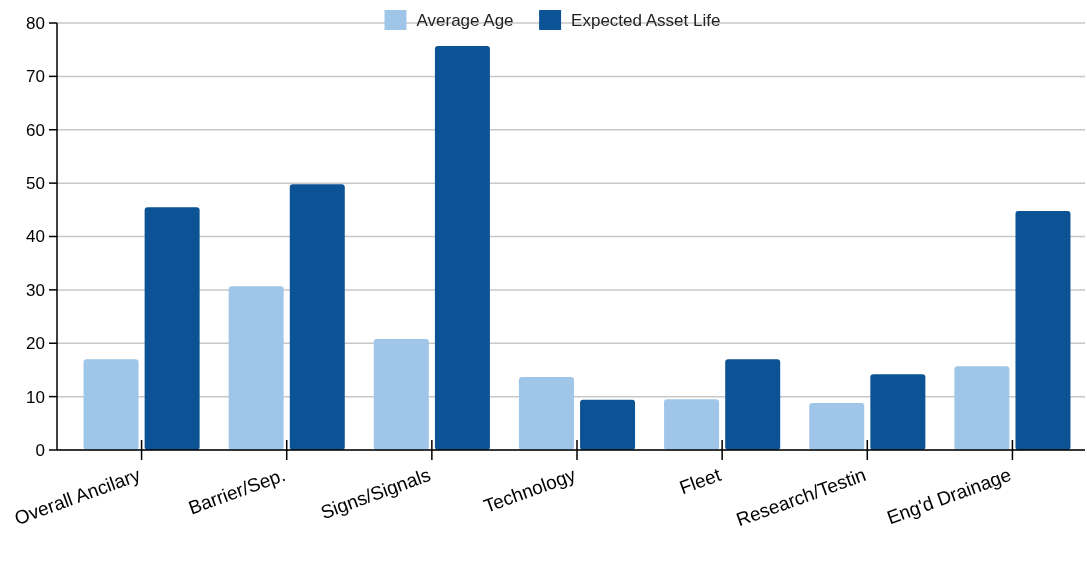 The image size is (1087, 565). I want to click on x-tick-label: Fleet, so click(700, 481).